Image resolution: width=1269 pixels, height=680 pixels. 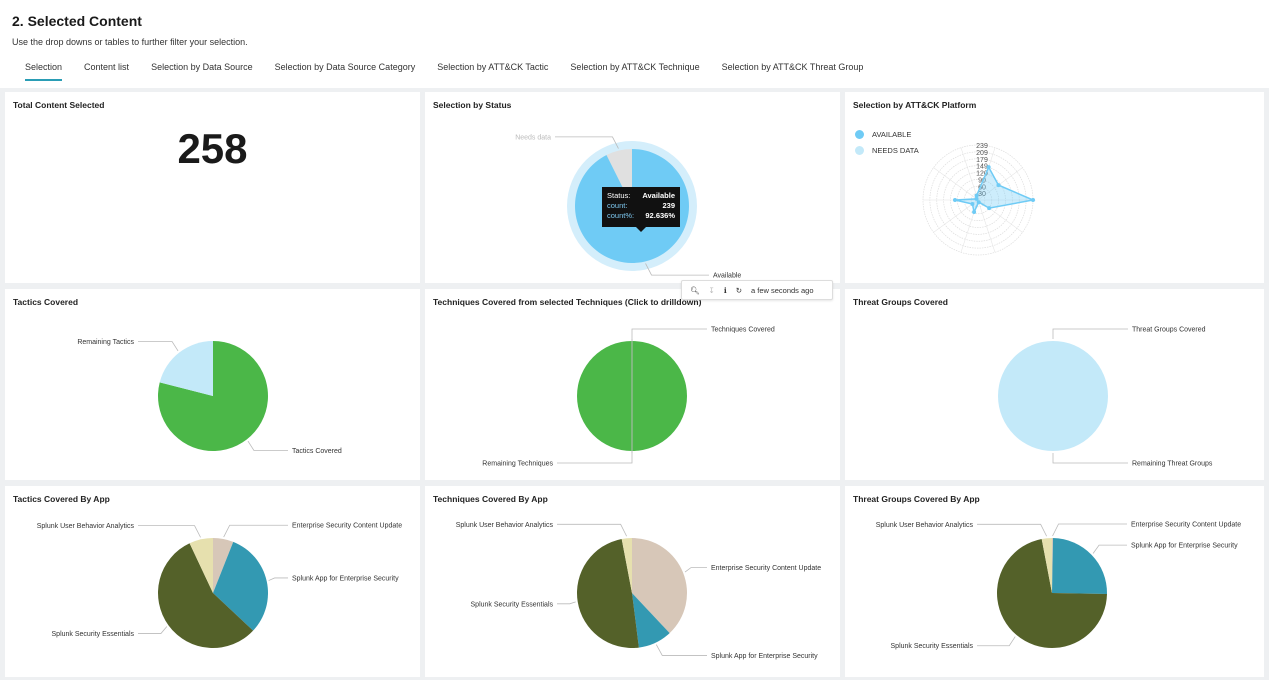 What do you see at coordinates (982, 146) in the screenshot?
I see `radar-tick-label: 239` at bounding box center [982, 146].